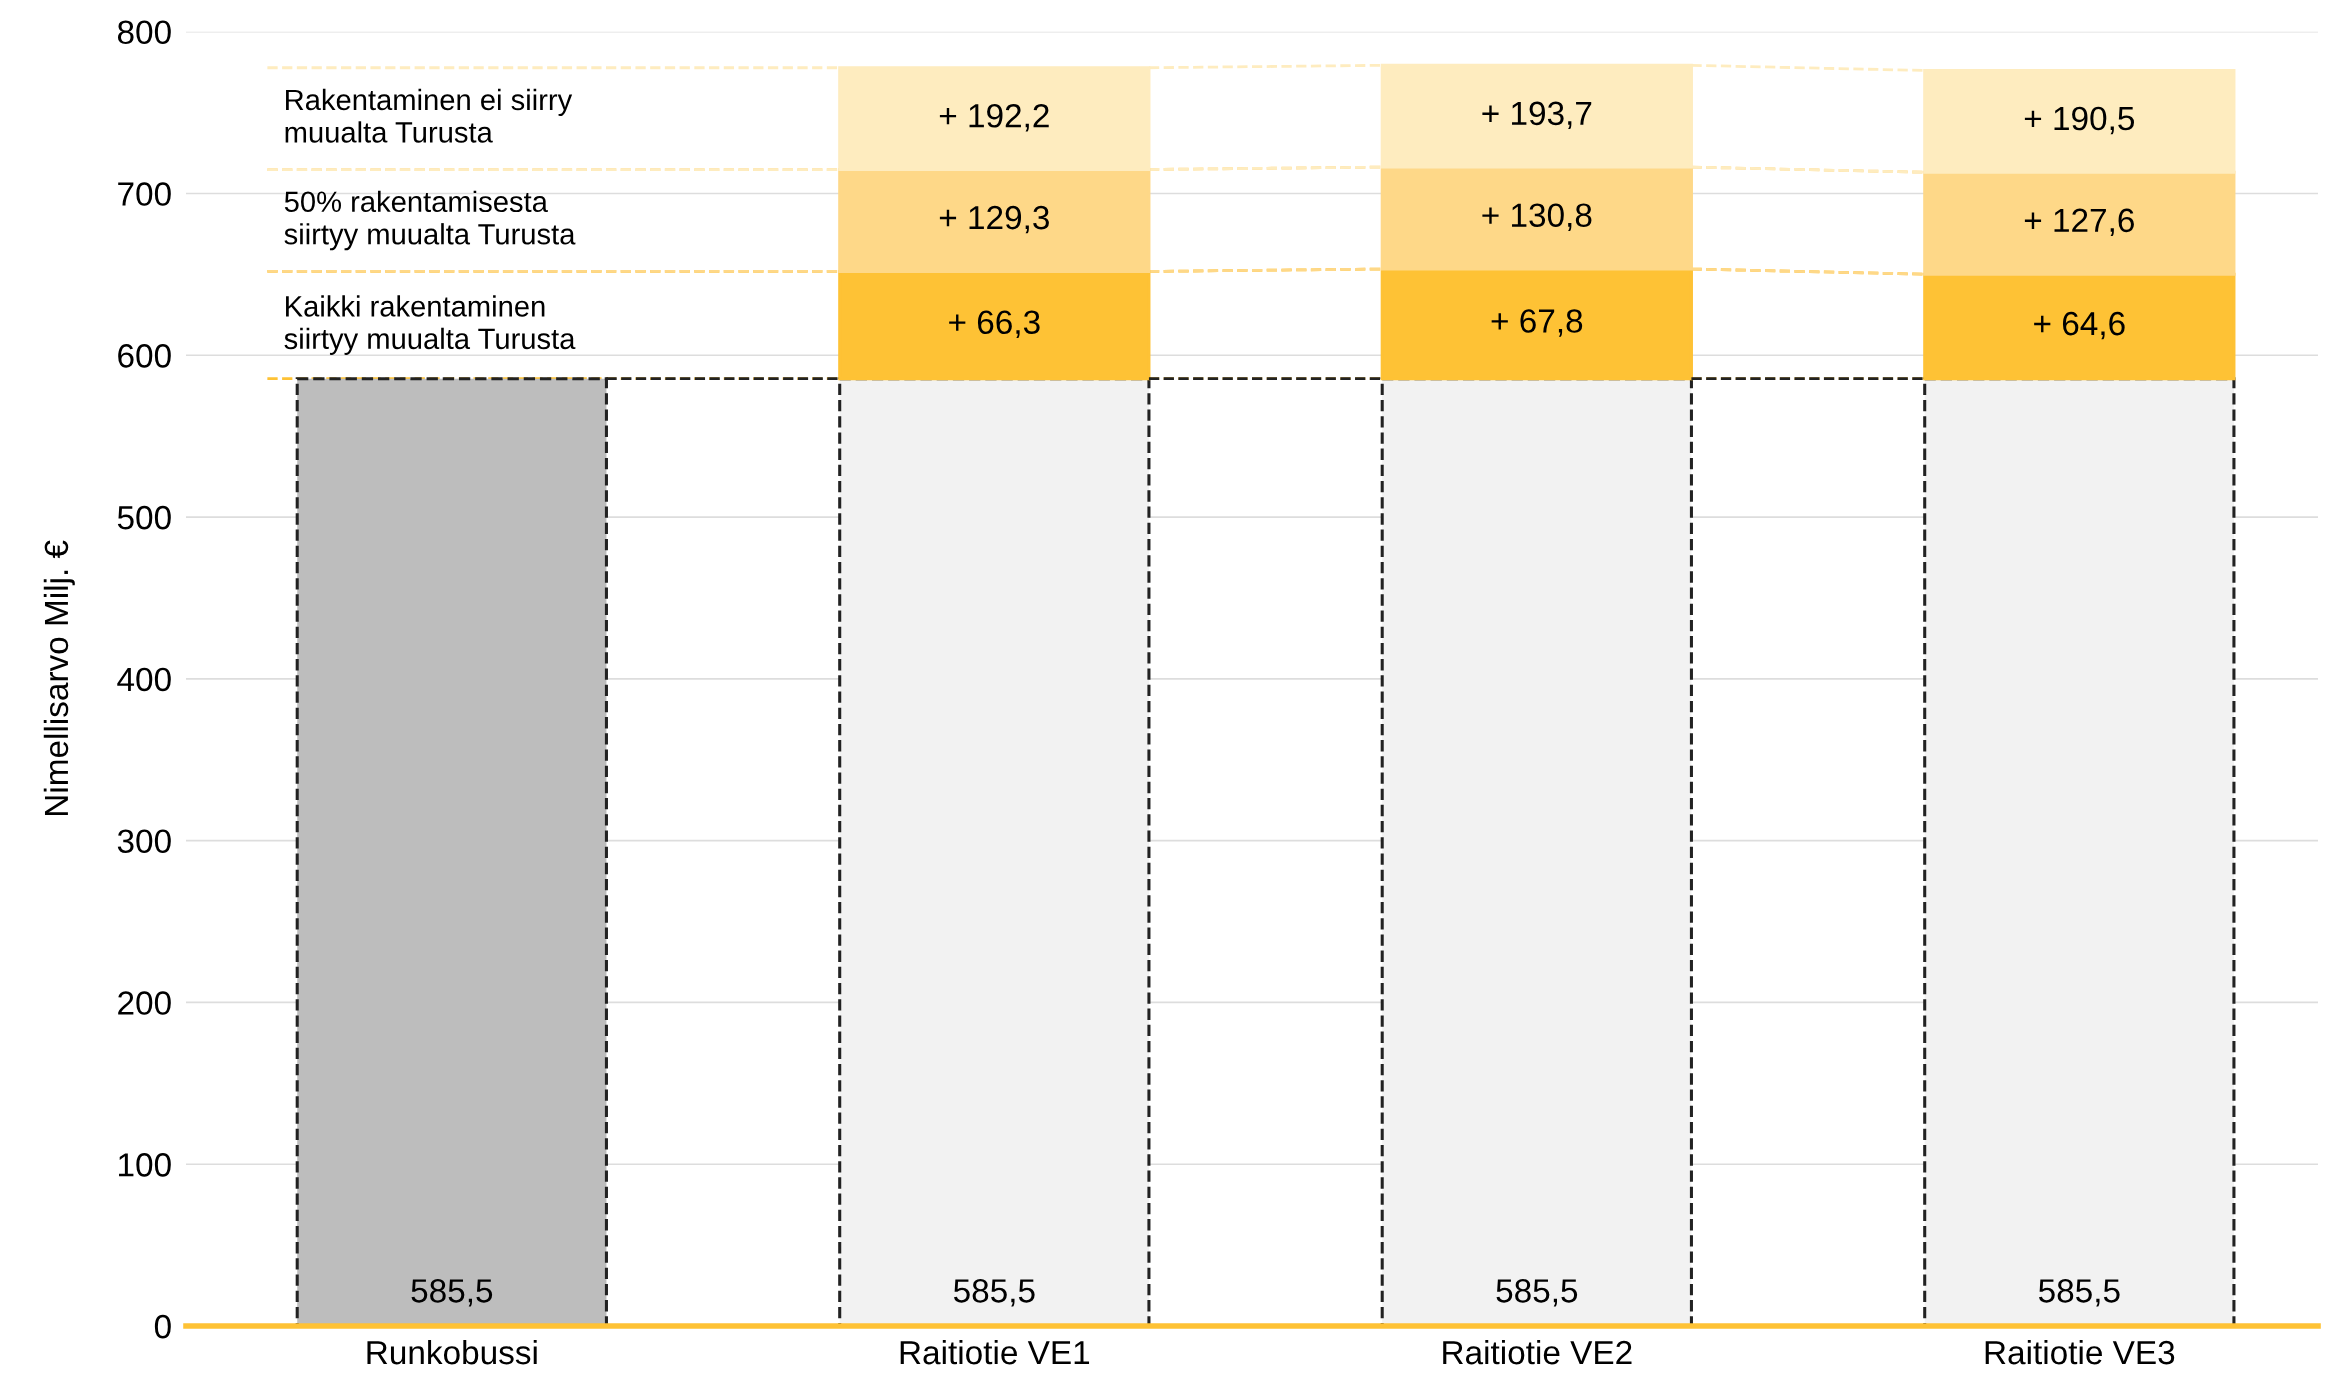  What do you see at coordinates (144, 1003) in the screenshot?
I see `y-tick-label: 200` at bounding box center [144, 1003].